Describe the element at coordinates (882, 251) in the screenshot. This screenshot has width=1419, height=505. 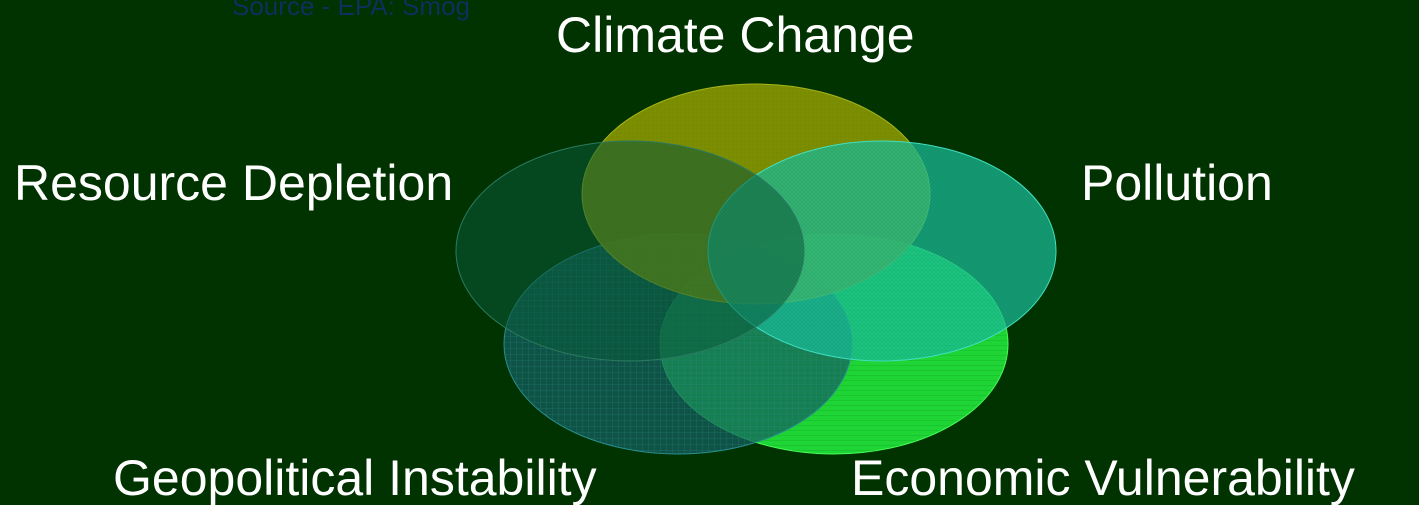
I see `set-pollution` at that location.